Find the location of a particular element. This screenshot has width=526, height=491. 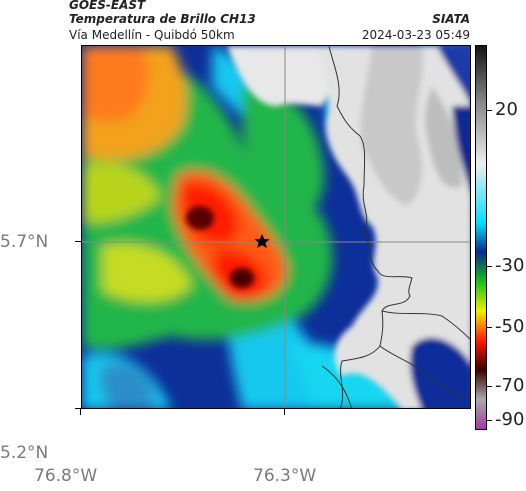

colorbar-tick-minus30 is located at coordinates (489, 266).